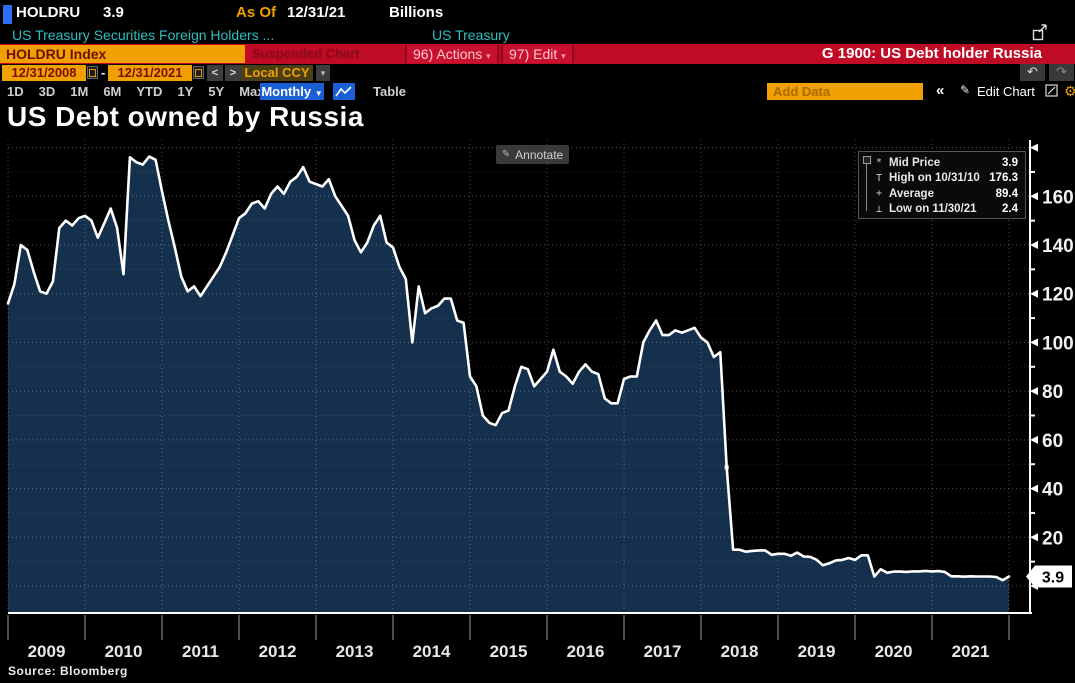 The width and height of the screenshot is (1075, 683). What do you see at coordinates (416, 12) in the screenshot?
I see `units-label: Billions` at bounding box center [416, 12].